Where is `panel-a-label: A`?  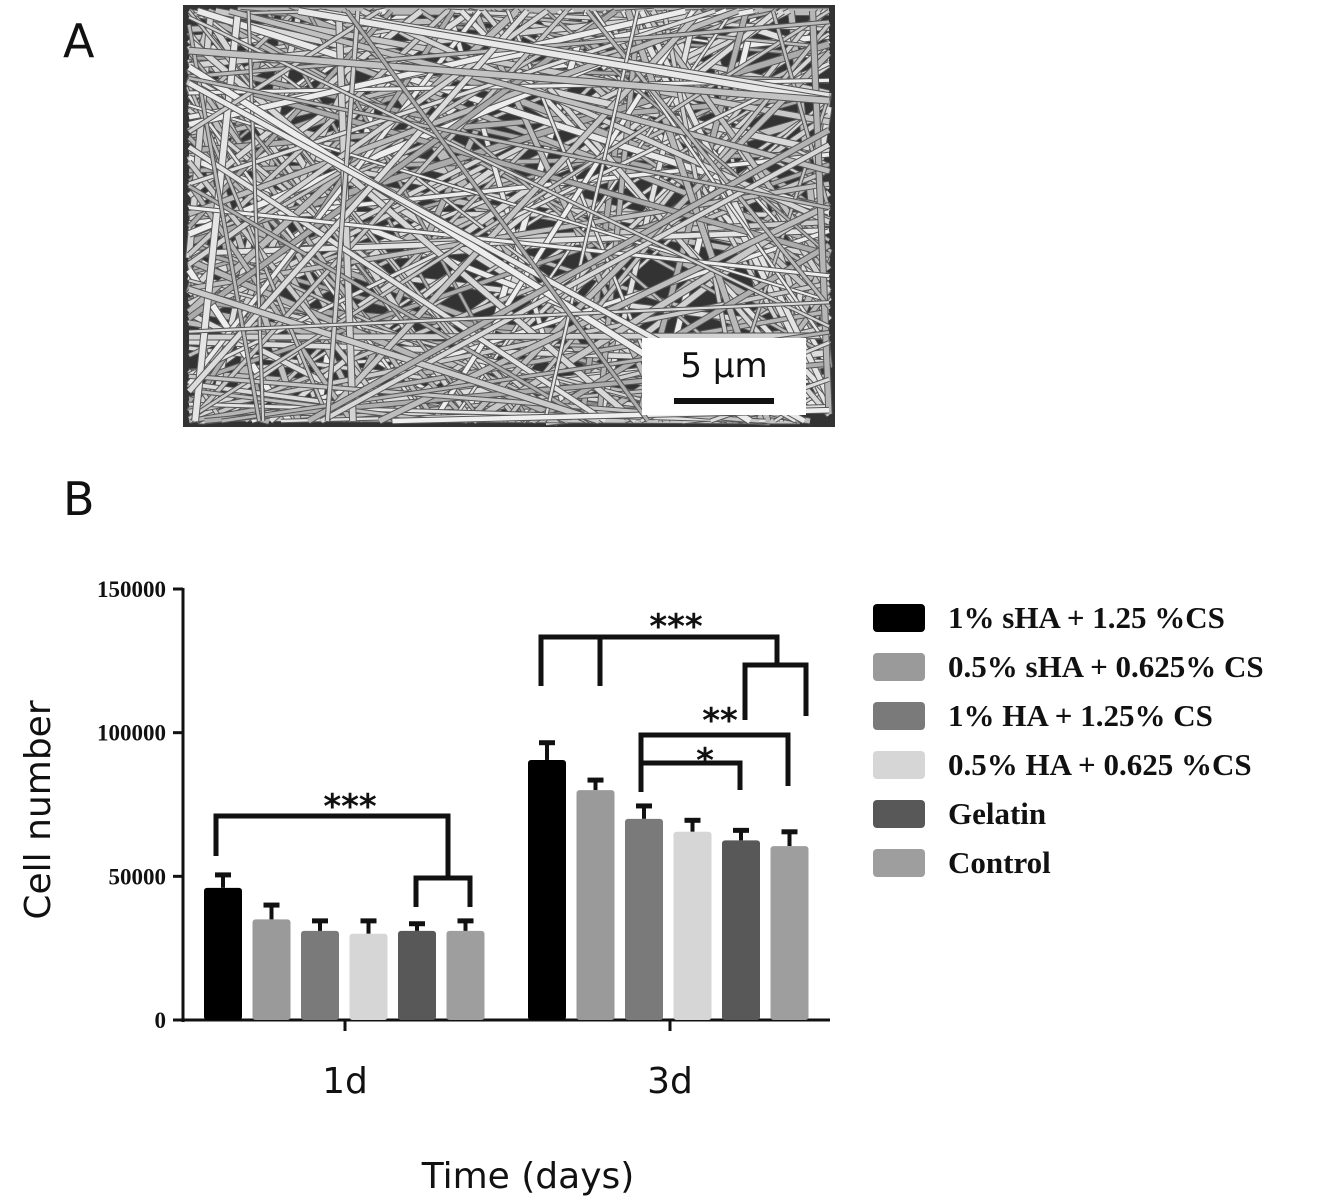 panel-a-label: A is located at coordinates (79, 41).